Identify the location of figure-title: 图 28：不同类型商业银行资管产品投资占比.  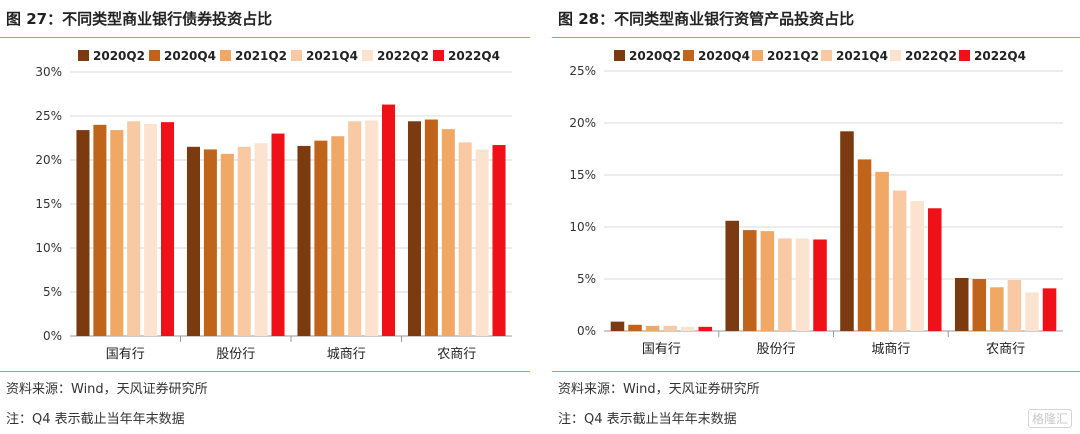
(706, 19).